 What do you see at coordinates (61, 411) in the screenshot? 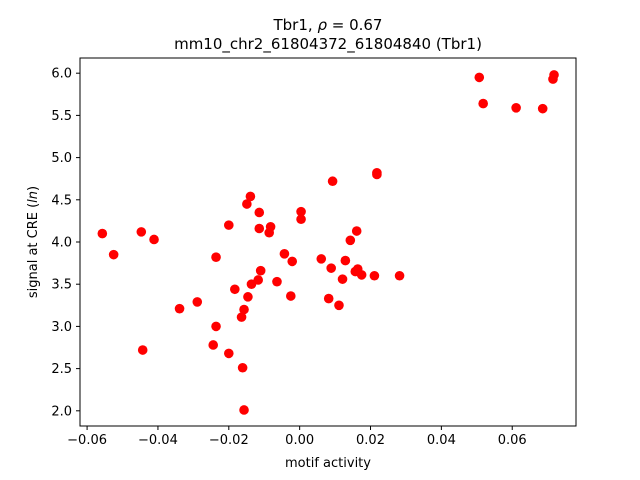
I see `y-tick-label: 2.0` at bounding box center [61, 411].